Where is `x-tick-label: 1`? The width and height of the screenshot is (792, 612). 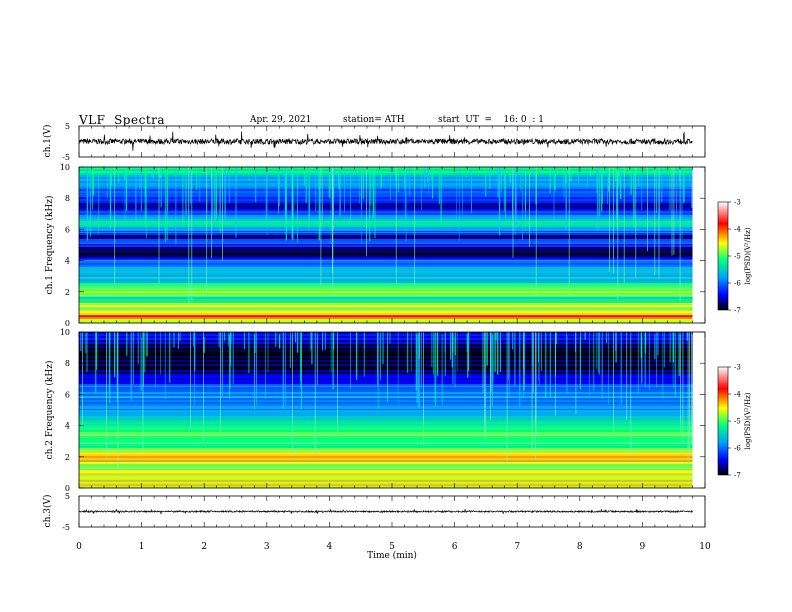 x-tick-label: 1 is located at coordinates (142, 547).